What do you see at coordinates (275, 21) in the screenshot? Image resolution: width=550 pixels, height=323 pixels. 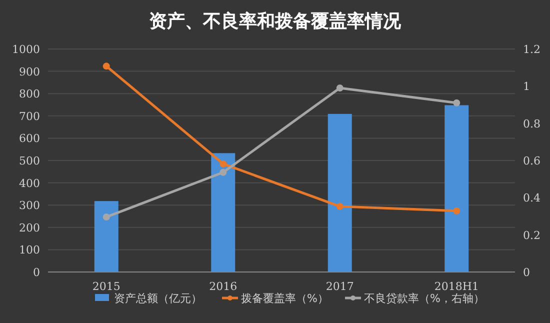 I see `chart-title: 资产、不良率和拨备覆盖率情况` at bounding box center [275, 21].